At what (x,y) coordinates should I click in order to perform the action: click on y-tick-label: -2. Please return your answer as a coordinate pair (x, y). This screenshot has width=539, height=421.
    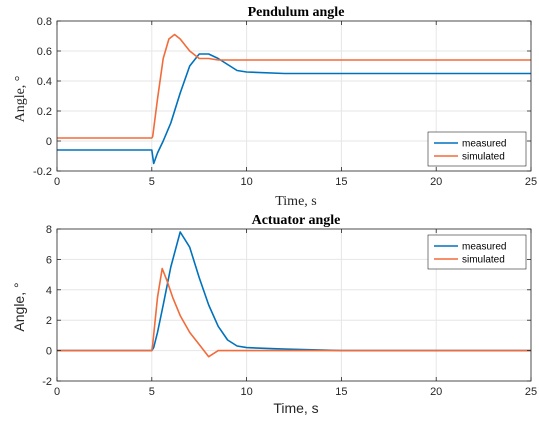
    Looking at the image, I should click on (47, 382).